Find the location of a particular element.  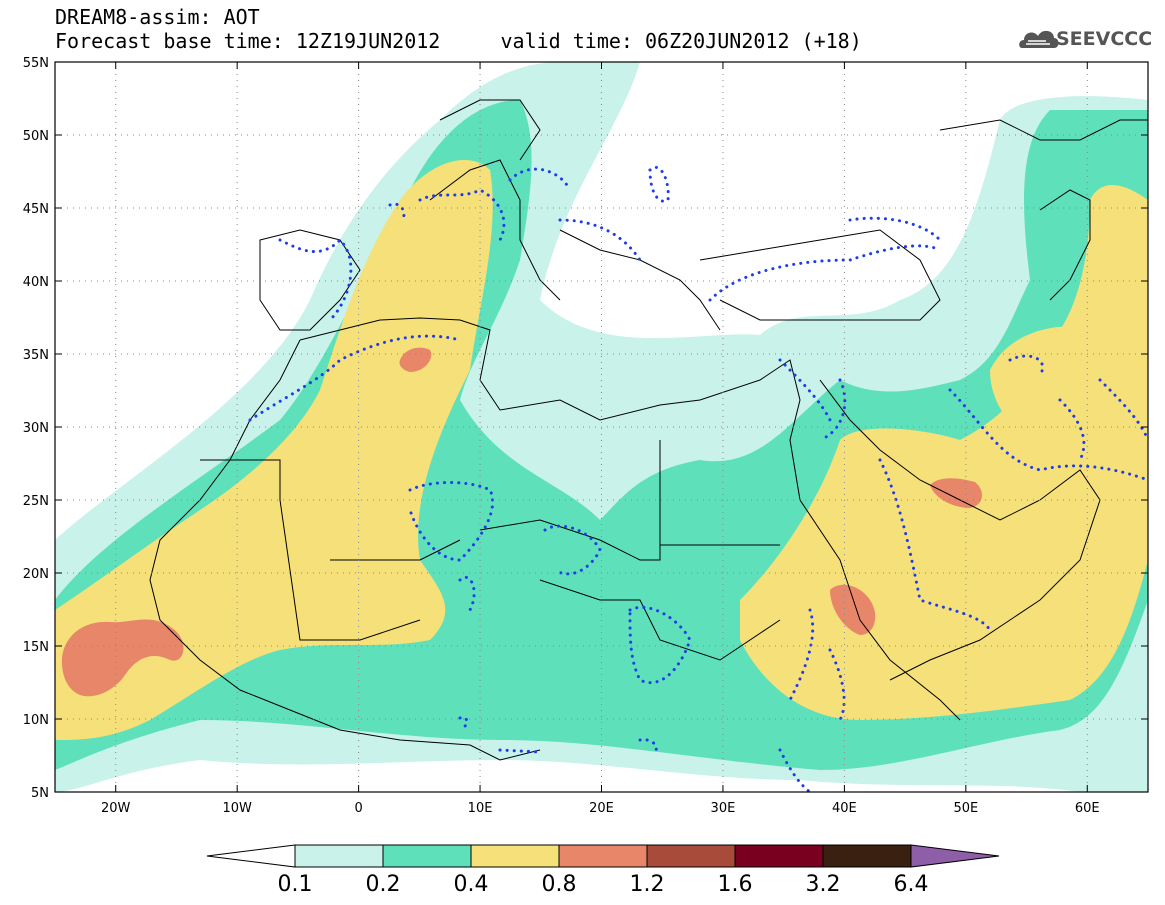

lon-tick-label: 10W is located at coordinates (237, 808).